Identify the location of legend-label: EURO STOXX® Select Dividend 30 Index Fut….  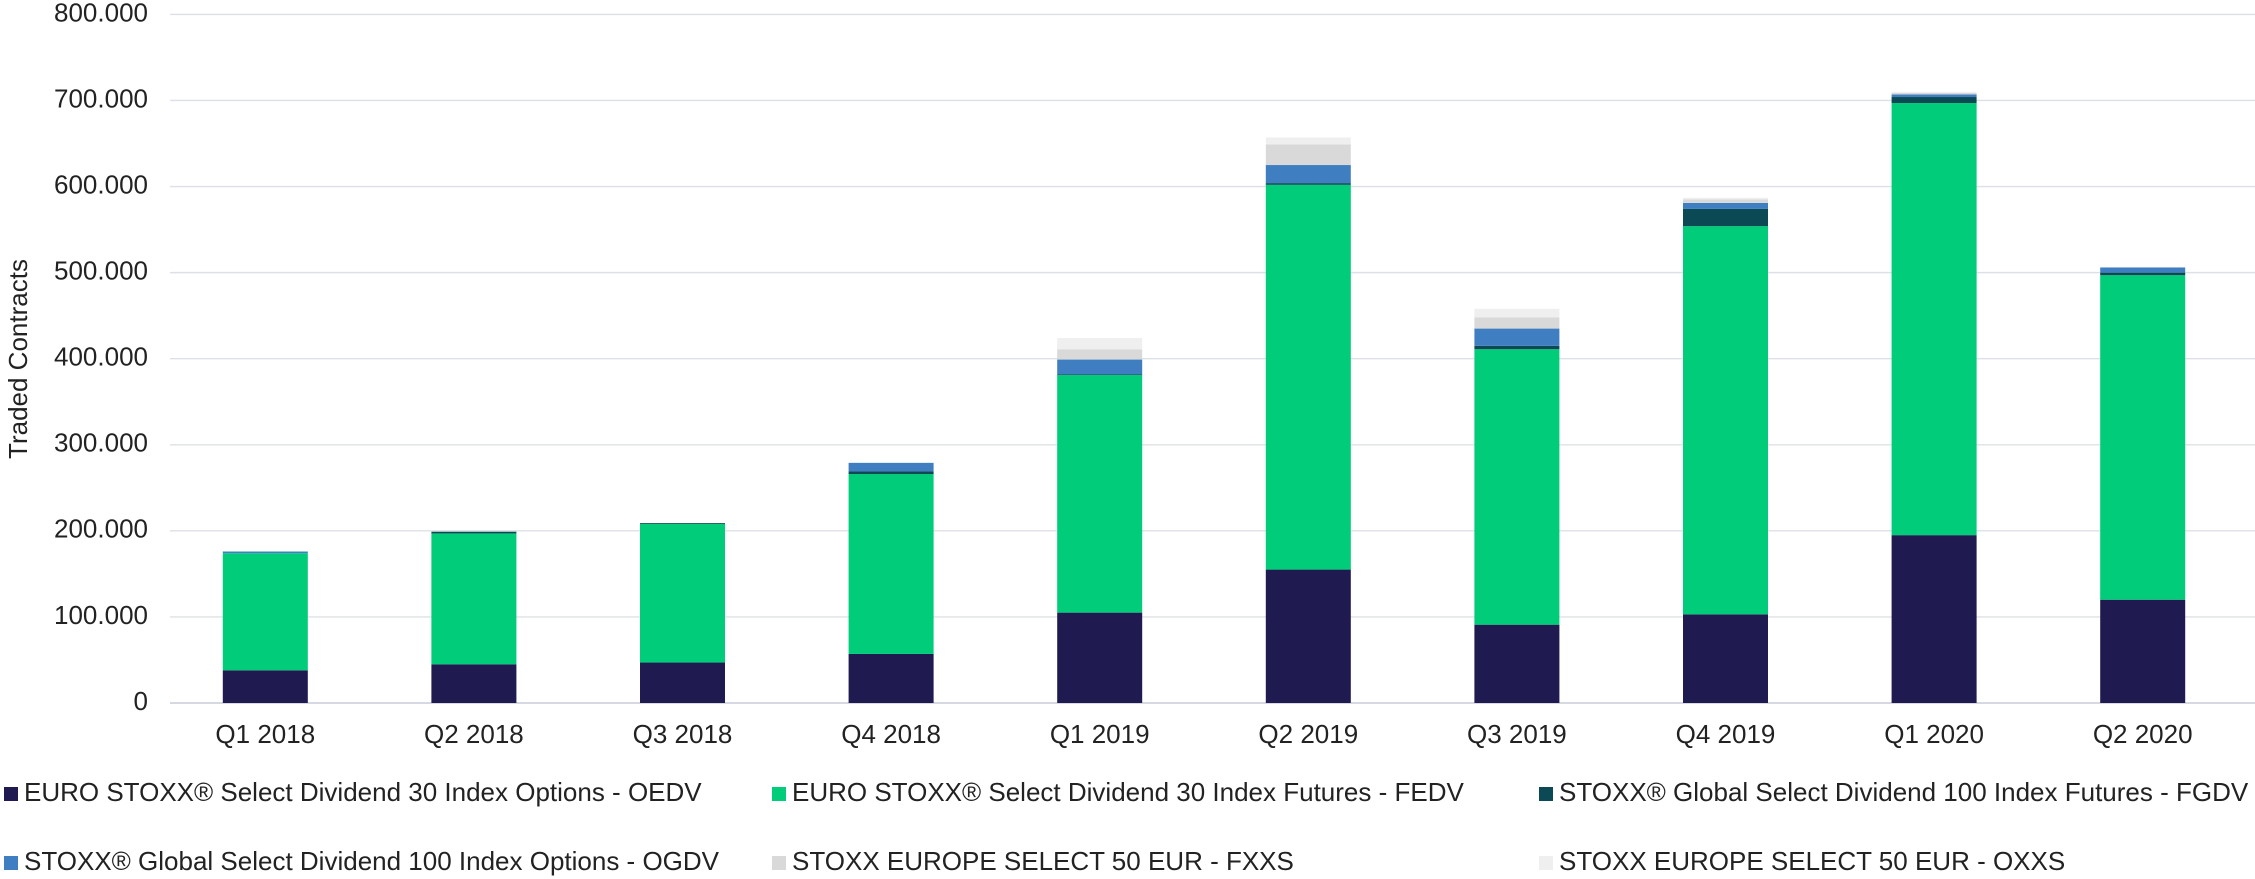
(1128, 792).